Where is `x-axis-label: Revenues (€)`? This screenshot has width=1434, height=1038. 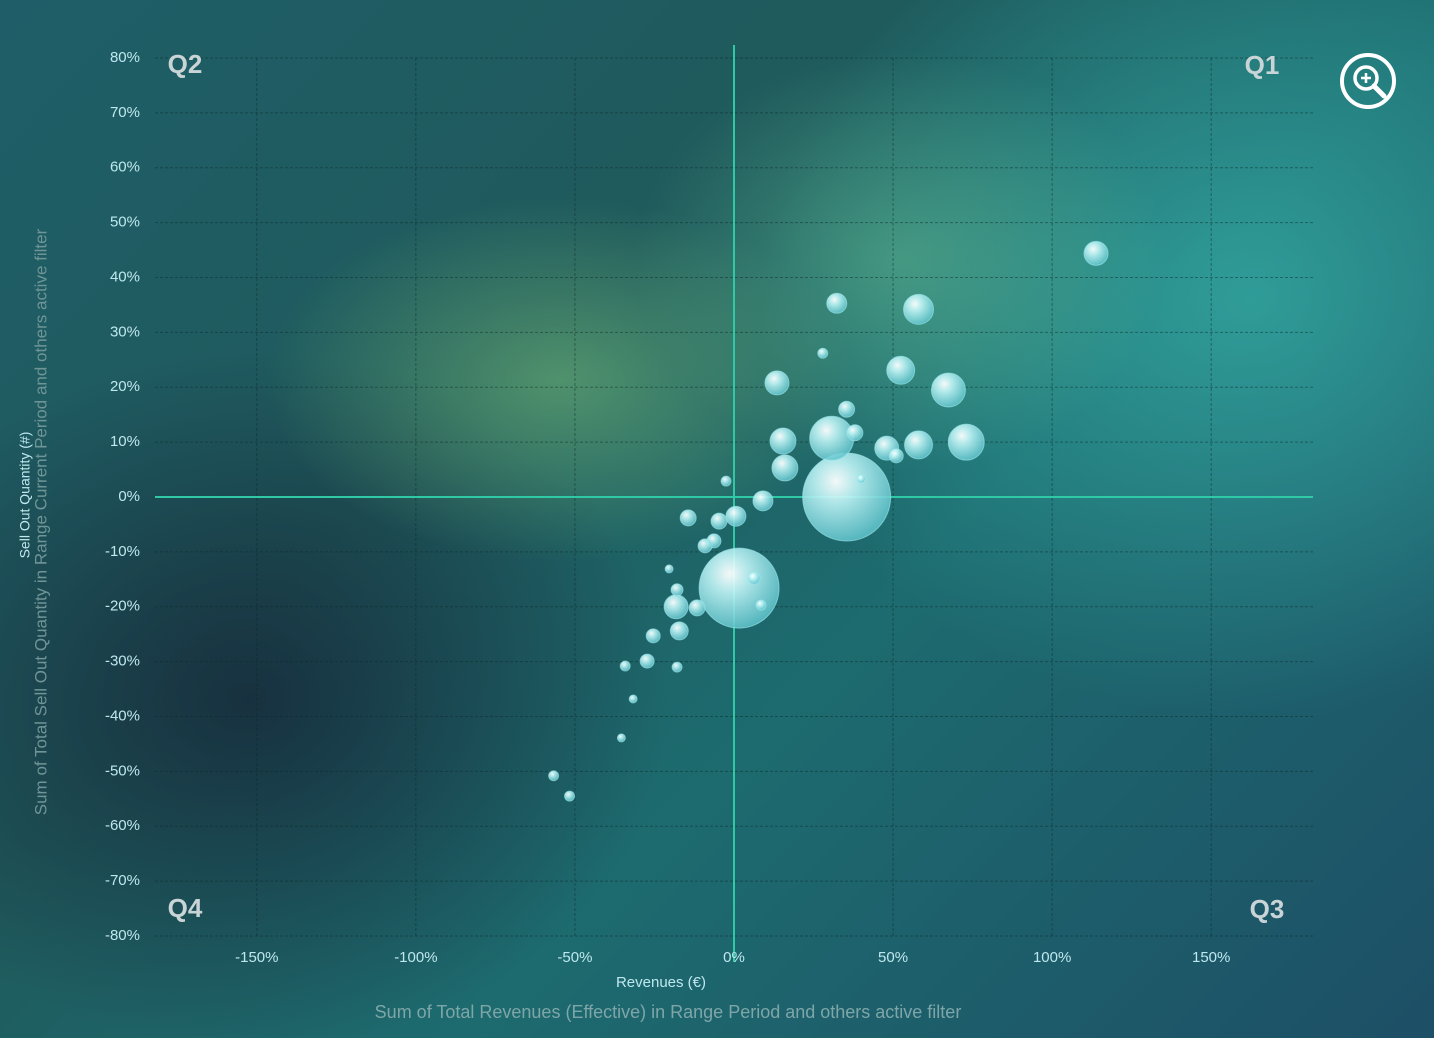
x-axis-label: Revenues (€) is located at coordinates (661, 982).